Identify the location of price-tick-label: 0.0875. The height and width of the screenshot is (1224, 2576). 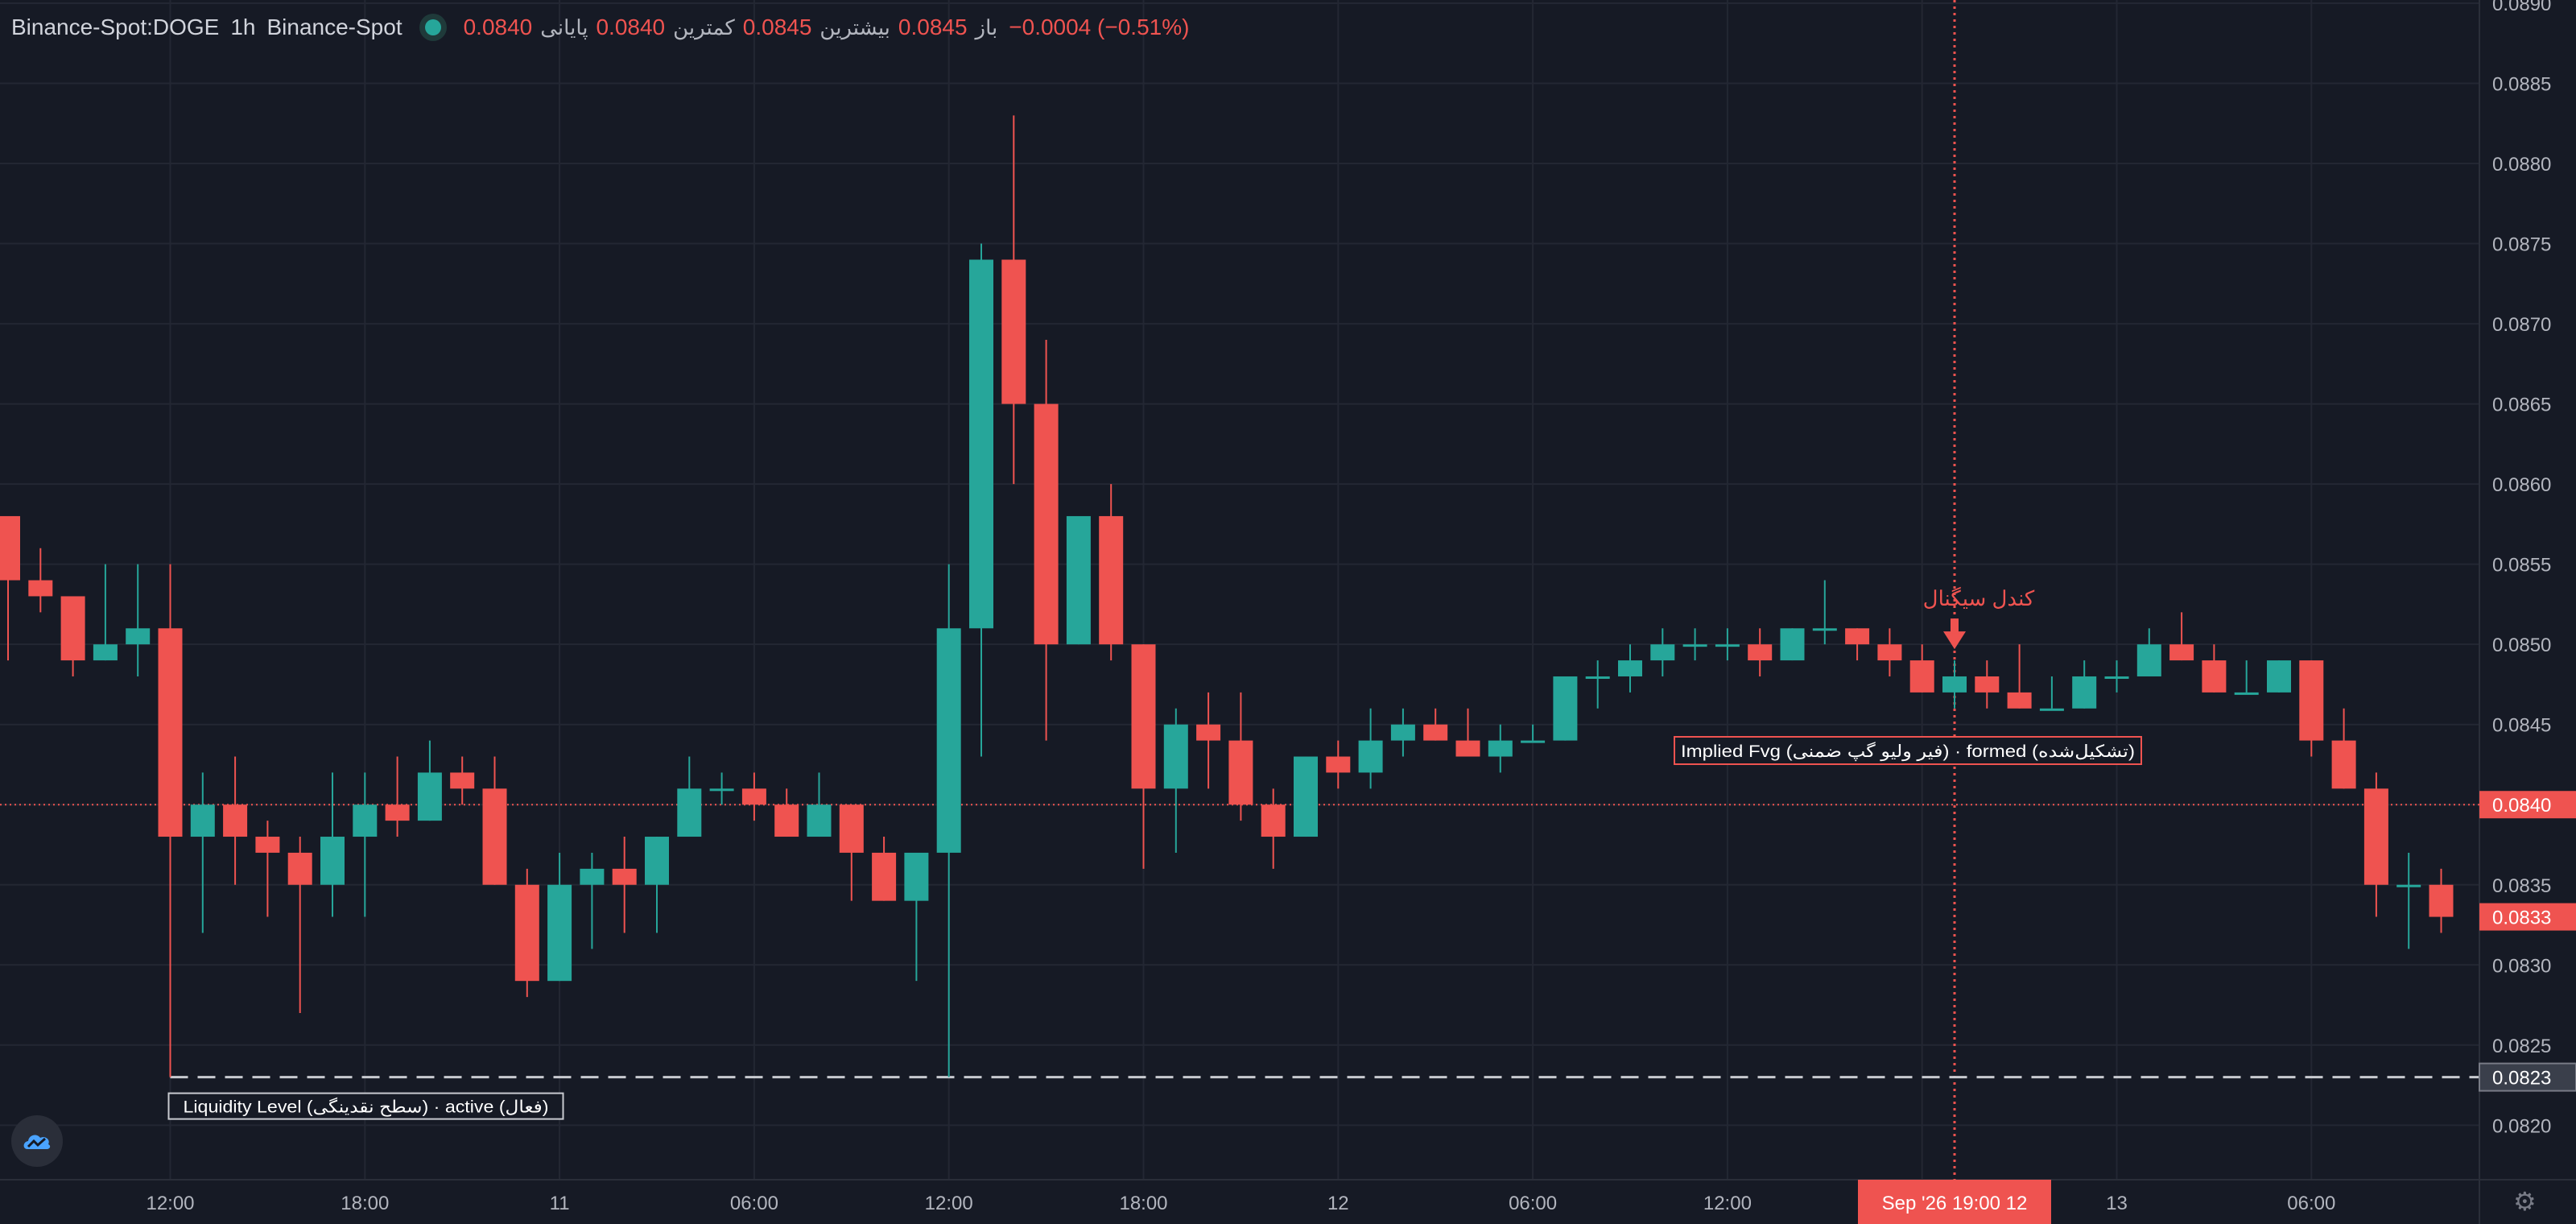
(2521, 245).